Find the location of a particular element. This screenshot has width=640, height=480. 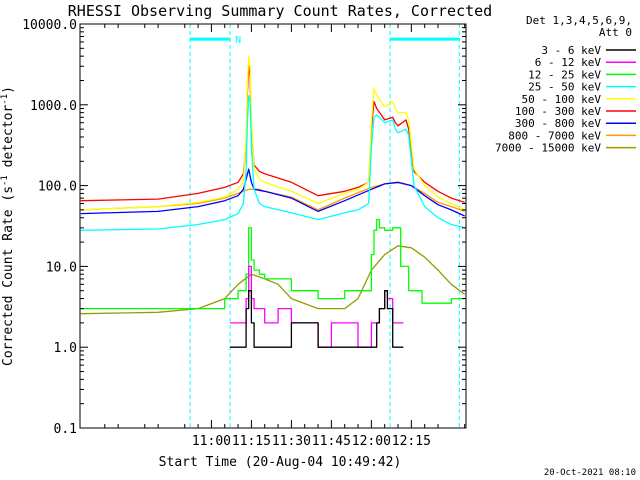

x-tick-label: 12:00 is located at coordinates (371, 441).